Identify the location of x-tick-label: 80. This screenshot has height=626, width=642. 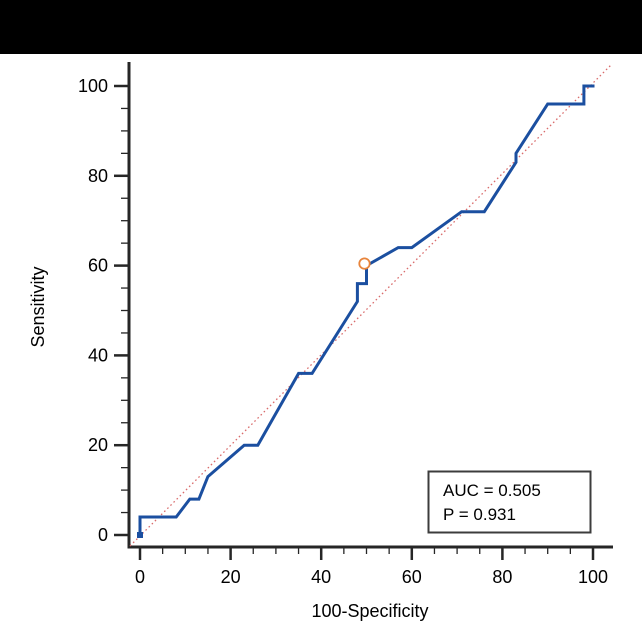
(502, 577).